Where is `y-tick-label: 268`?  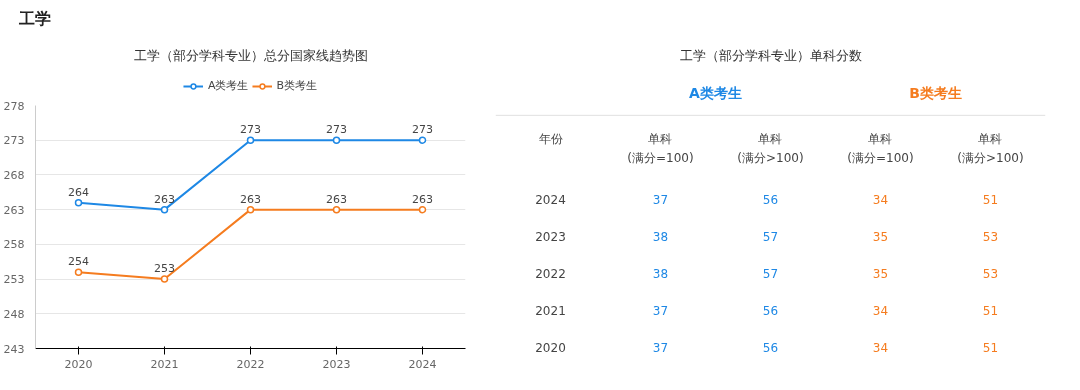 y-tick-label: 268 is located at coordinates (14, 175).